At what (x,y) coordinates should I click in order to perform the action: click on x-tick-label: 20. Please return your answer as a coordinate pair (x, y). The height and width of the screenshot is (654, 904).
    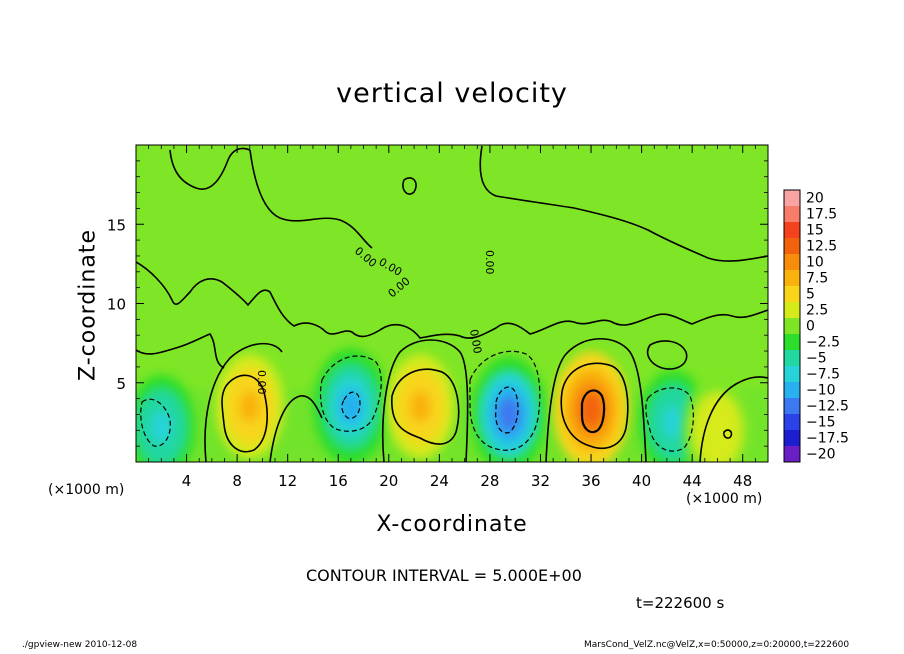
    Looking at the image, I should click on (388, 481).